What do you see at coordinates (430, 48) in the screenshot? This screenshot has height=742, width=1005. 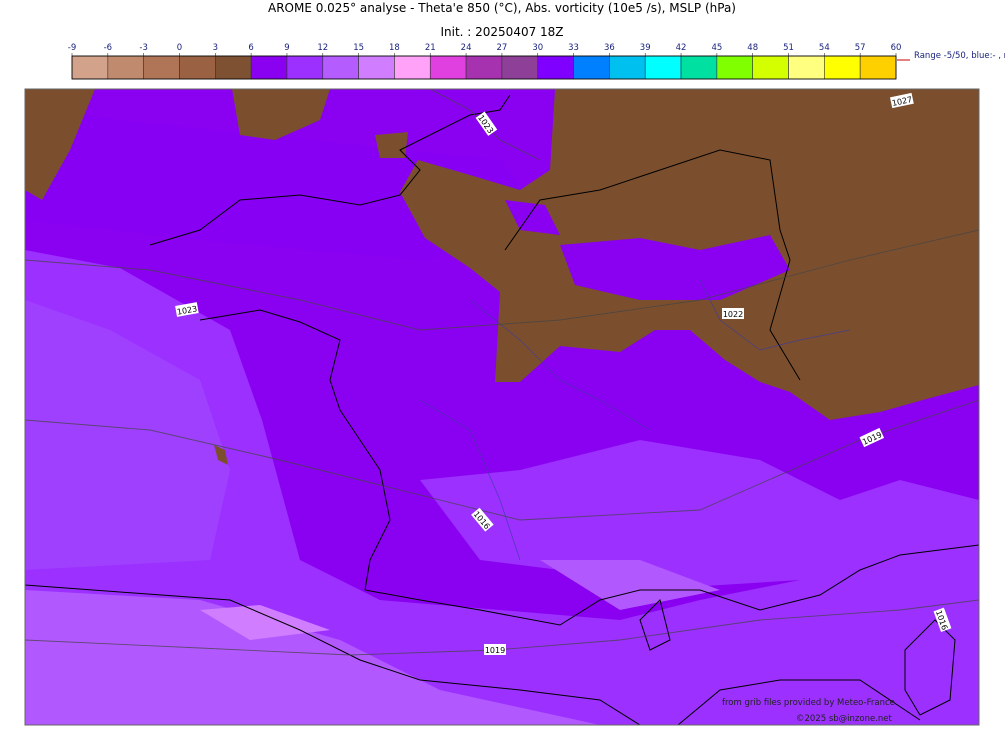 I see `colorbar-tick-label: 21` at bounding box center [430, 48].